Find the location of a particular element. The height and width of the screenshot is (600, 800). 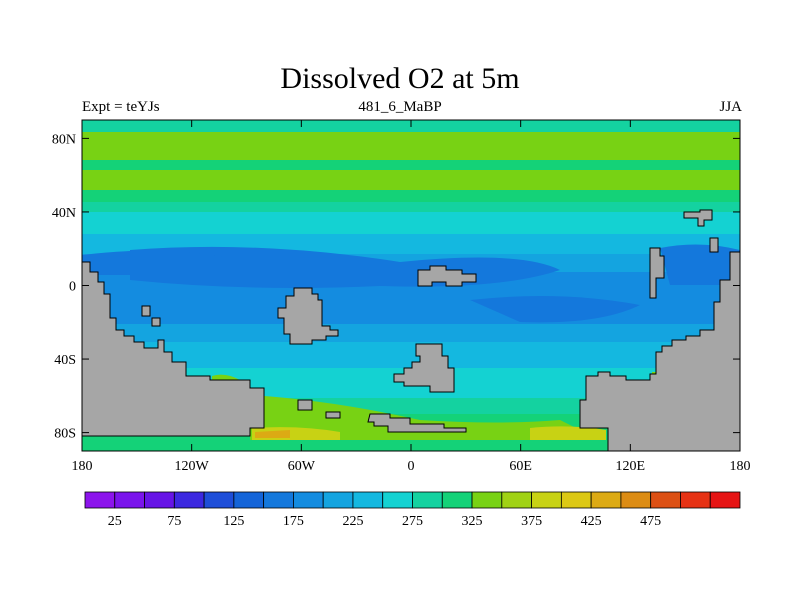

period-label: 481_6_MaBP is located at coordinates (400, 107).